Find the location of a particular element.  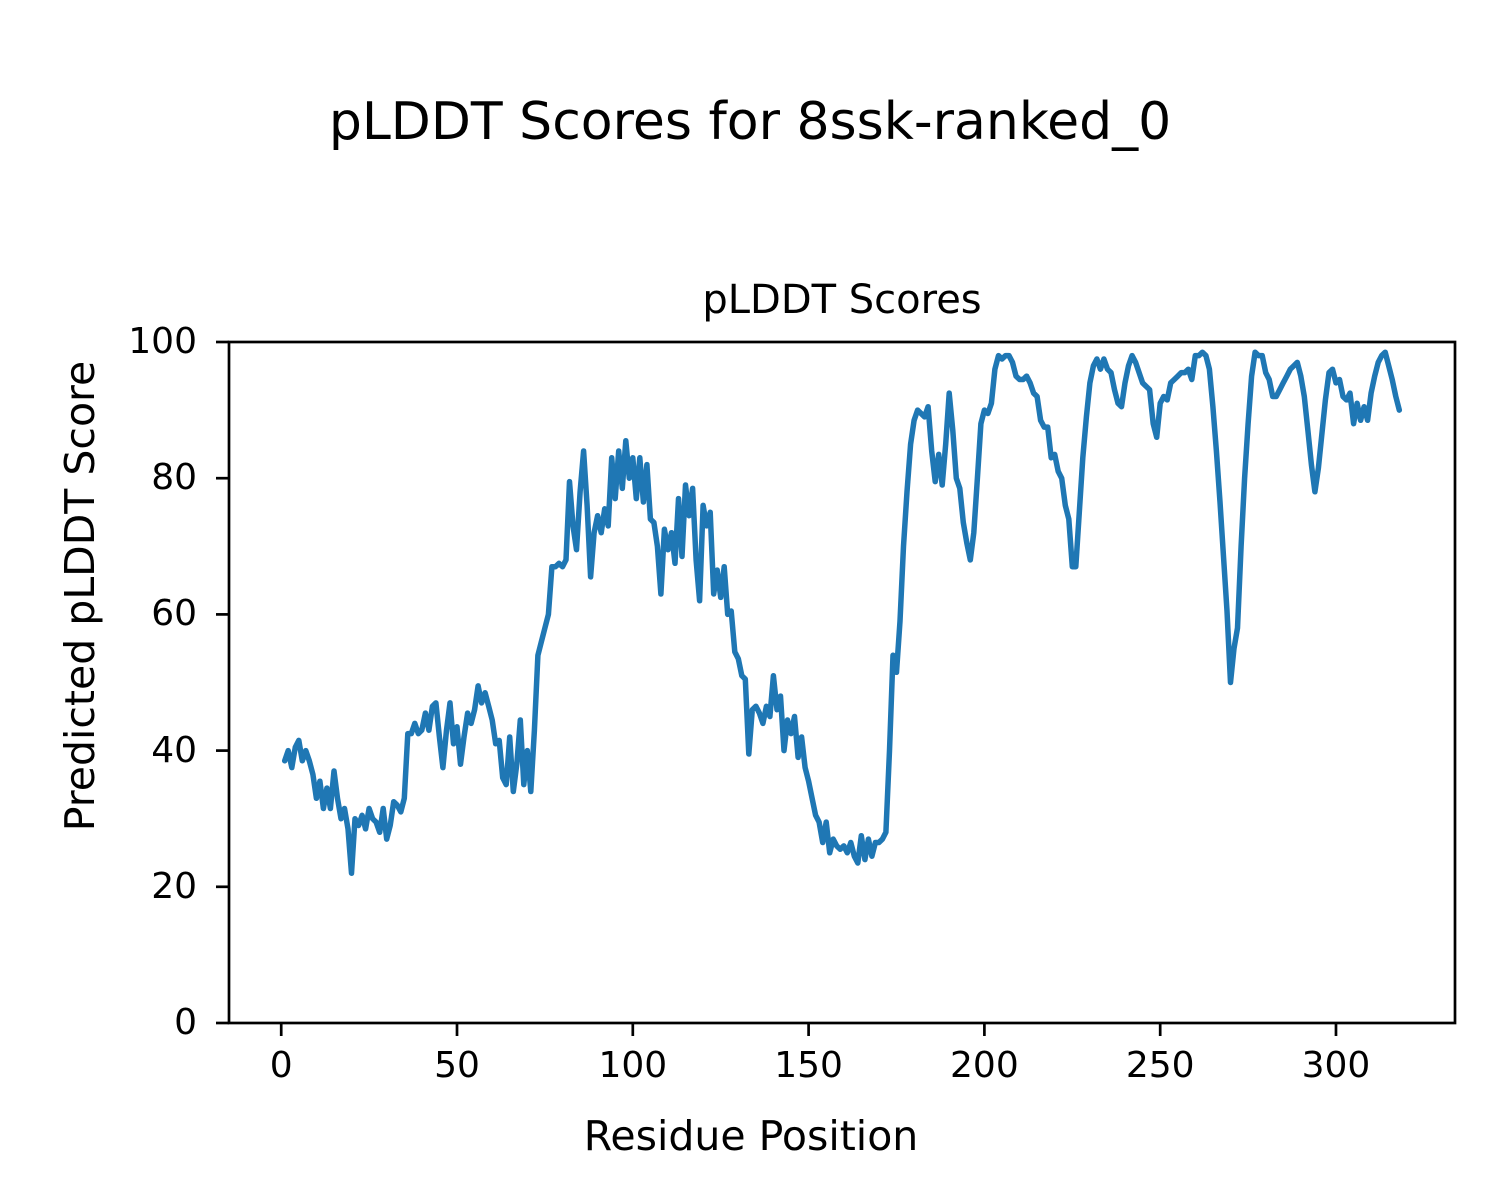

y-tick-label: 0 is located at coordinates (185, 1023).